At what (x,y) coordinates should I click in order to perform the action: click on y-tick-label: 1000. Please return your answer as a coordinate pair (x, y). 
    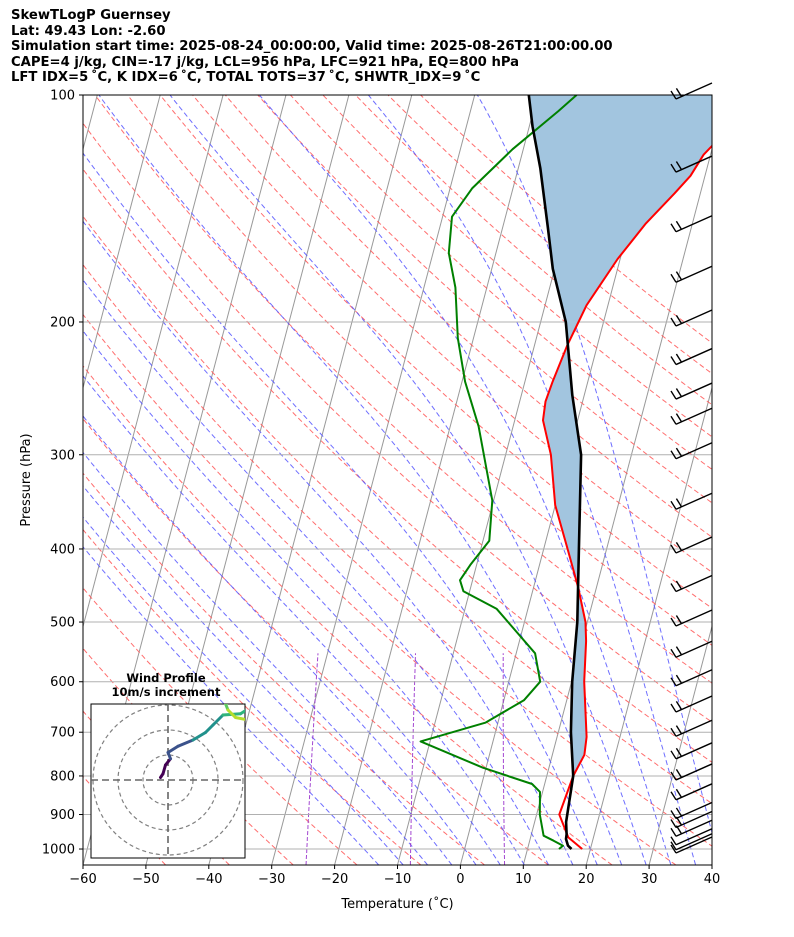
    Looking at the image, I should click on (58, 850).